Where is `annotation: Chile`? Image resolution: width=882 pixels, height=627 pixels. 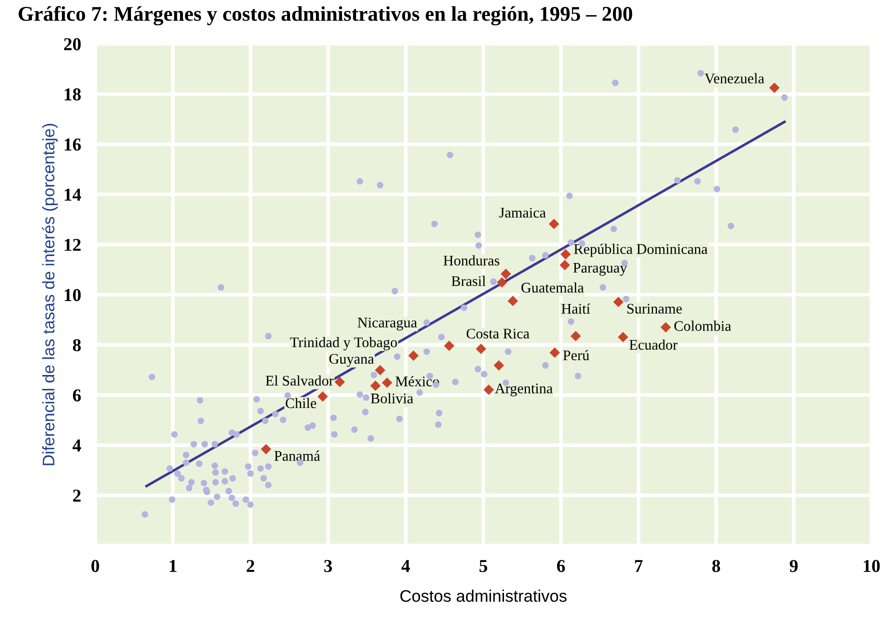
annotation: Chile is located at coordinates (301, 403).